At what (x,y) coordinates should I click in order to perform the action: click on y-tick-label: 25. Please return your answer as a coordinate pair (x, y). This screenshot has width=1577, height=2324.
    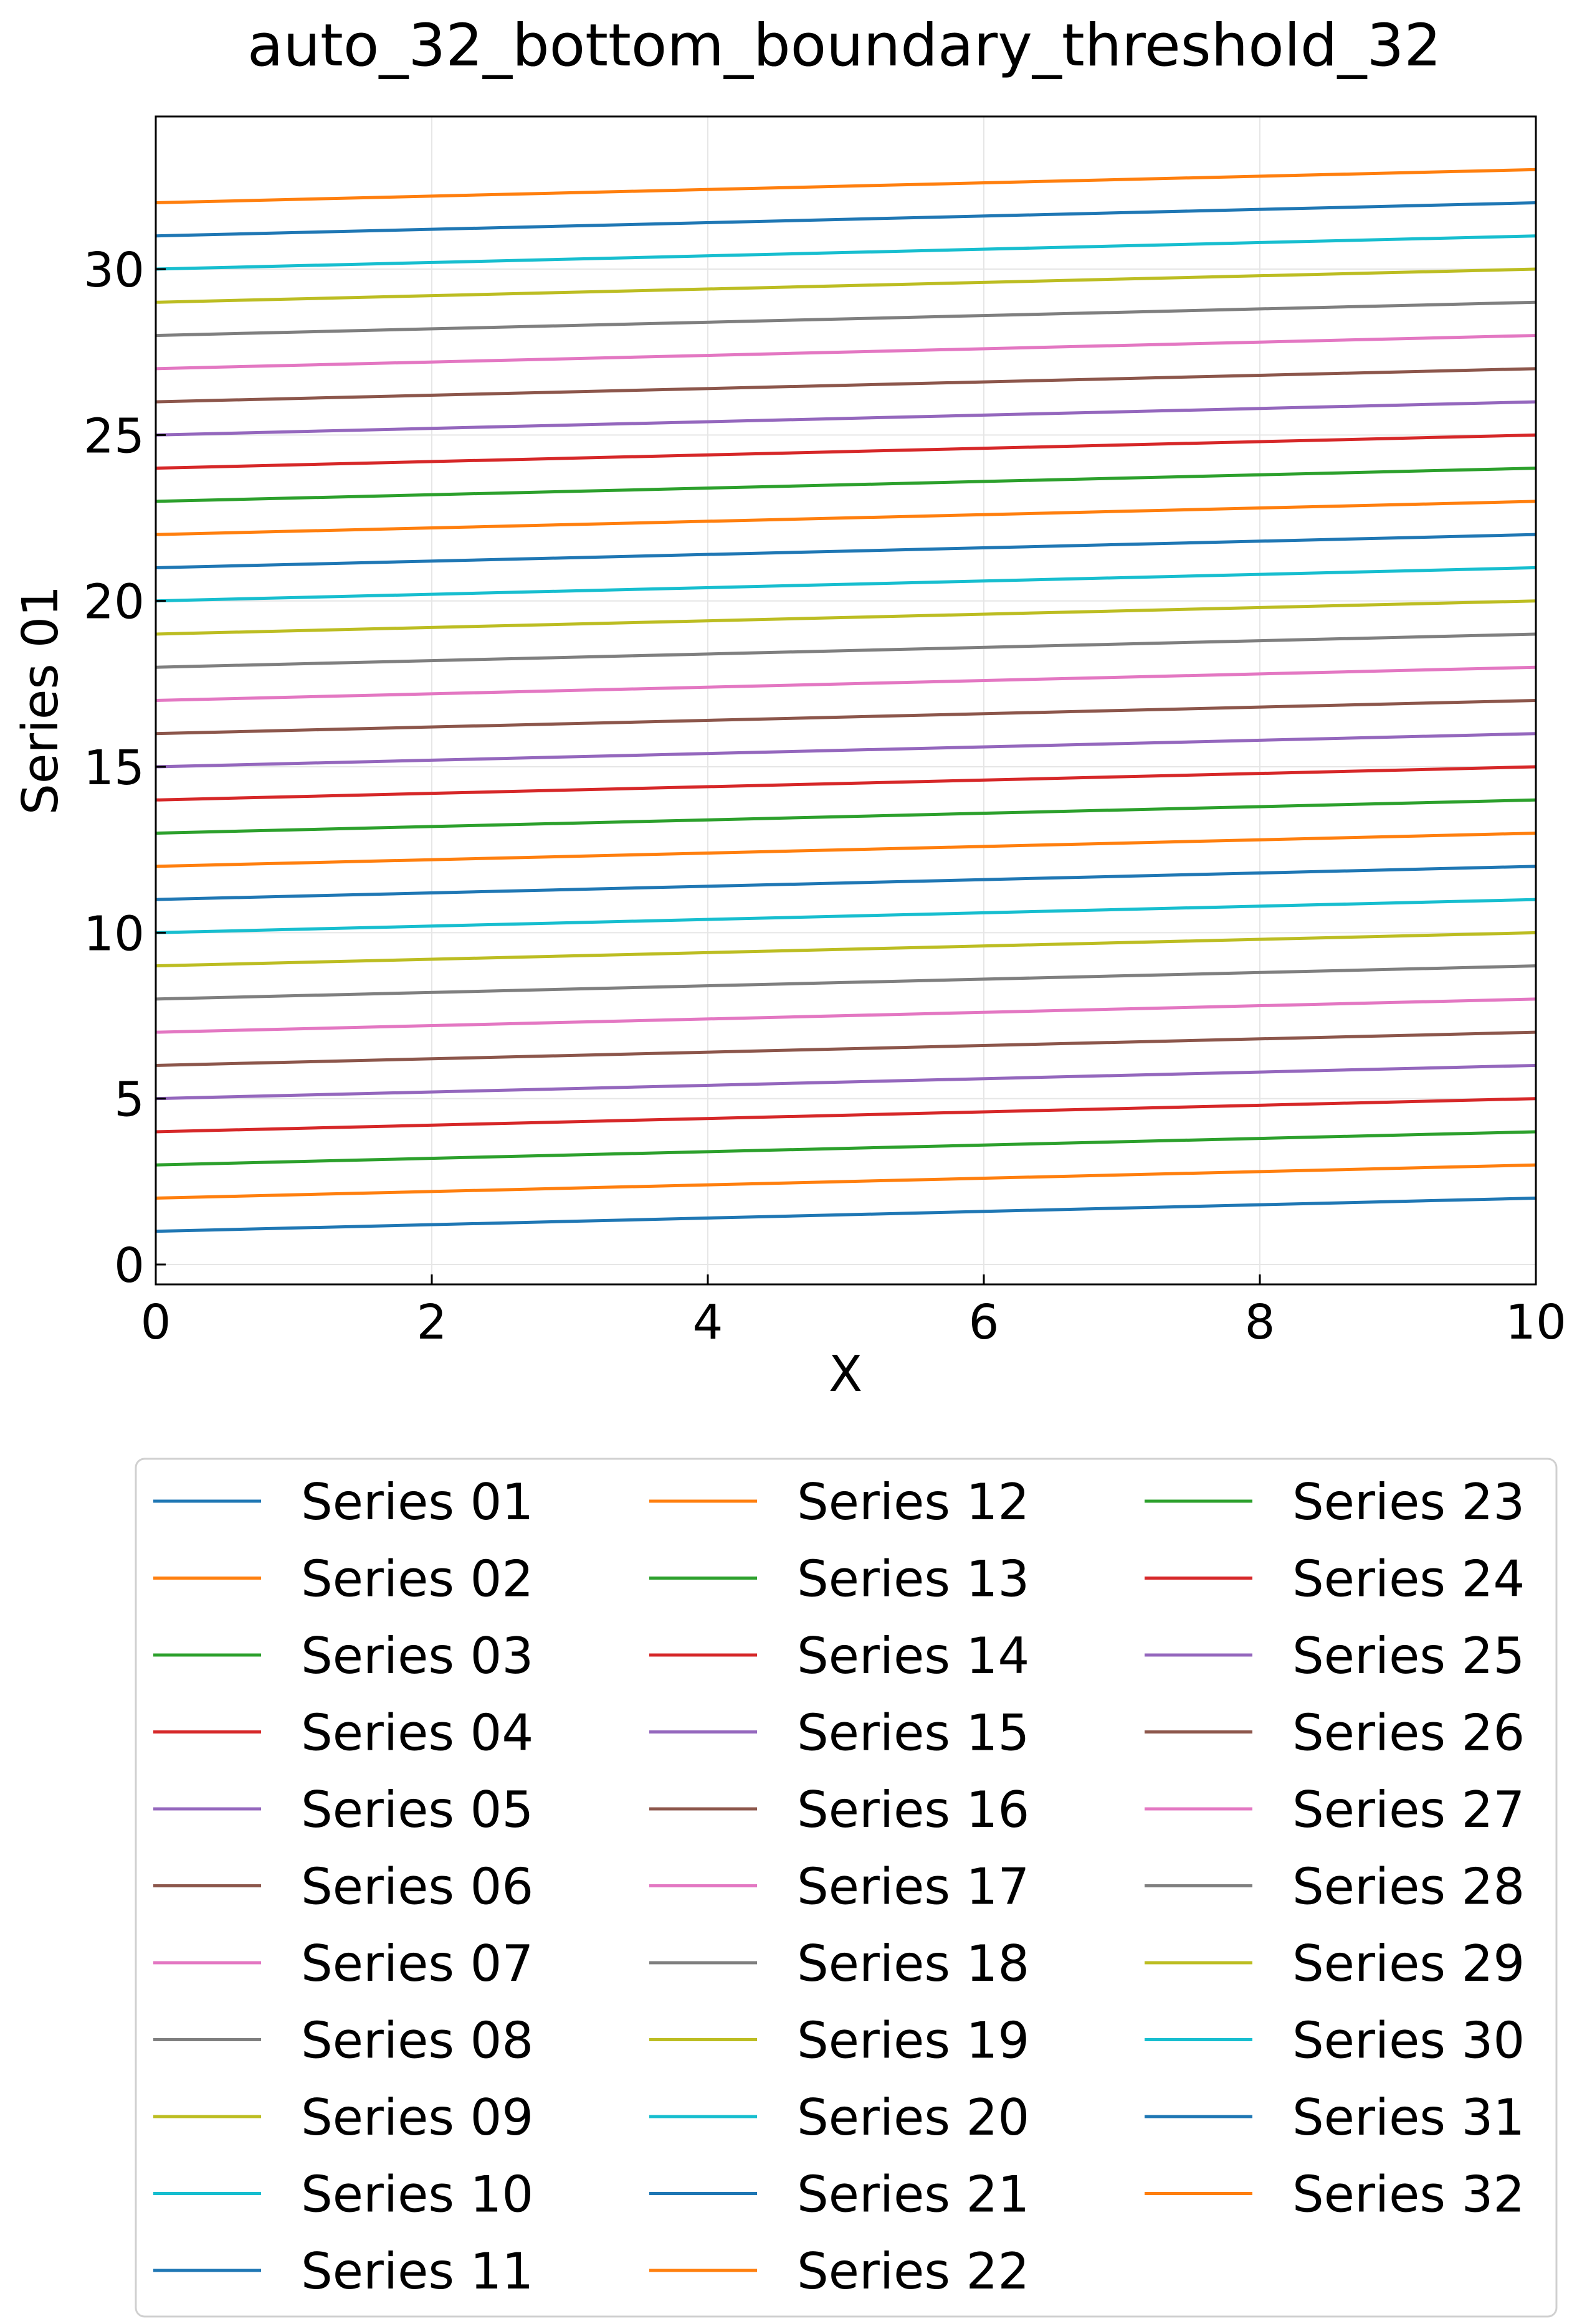
    Looking at the image, I should click on (114, 436).